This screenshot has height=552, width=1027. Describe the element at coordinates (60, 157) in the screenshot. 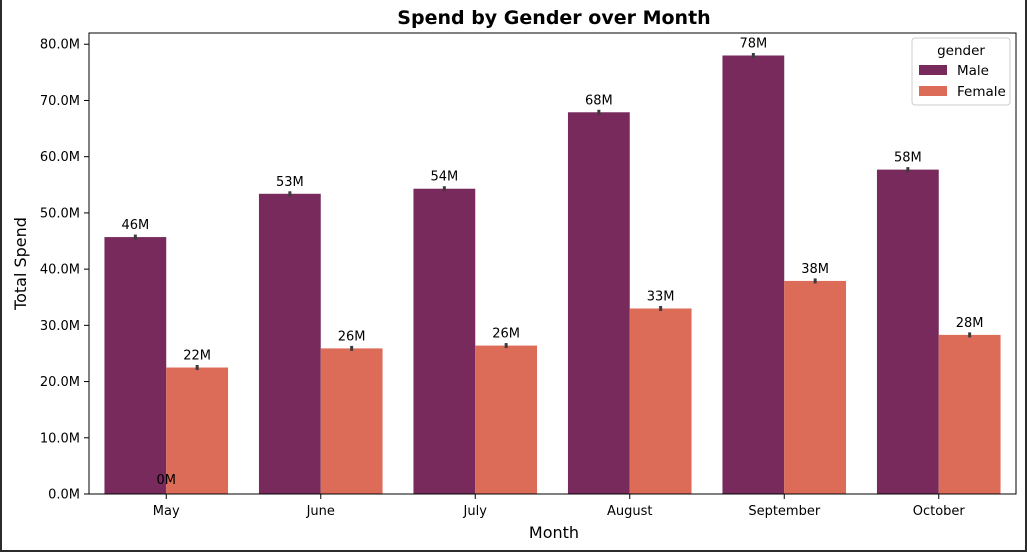

I see `y-tick-label: 60.0M` at that location.